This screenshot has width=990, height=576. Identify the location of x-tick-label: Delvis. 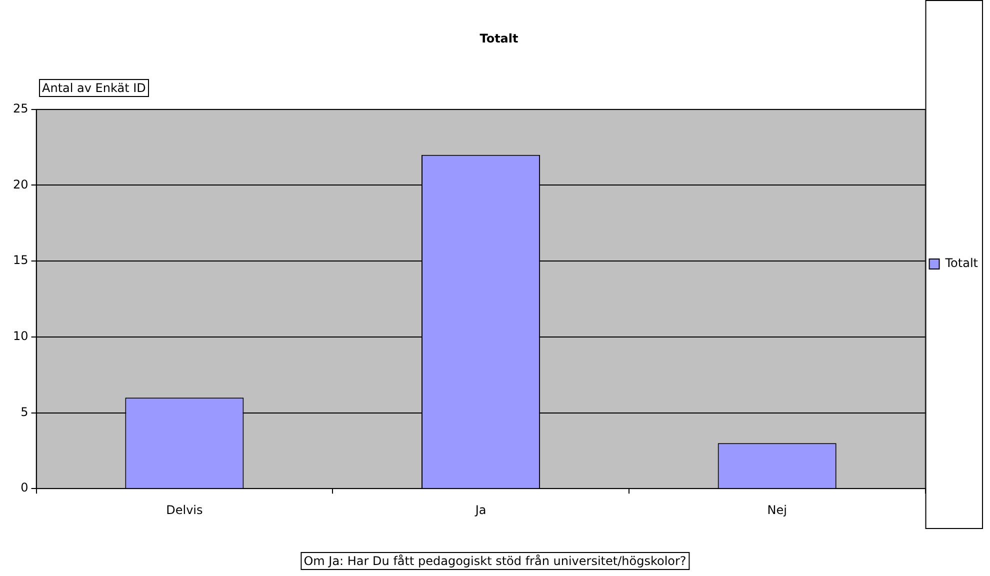
(184, 509).